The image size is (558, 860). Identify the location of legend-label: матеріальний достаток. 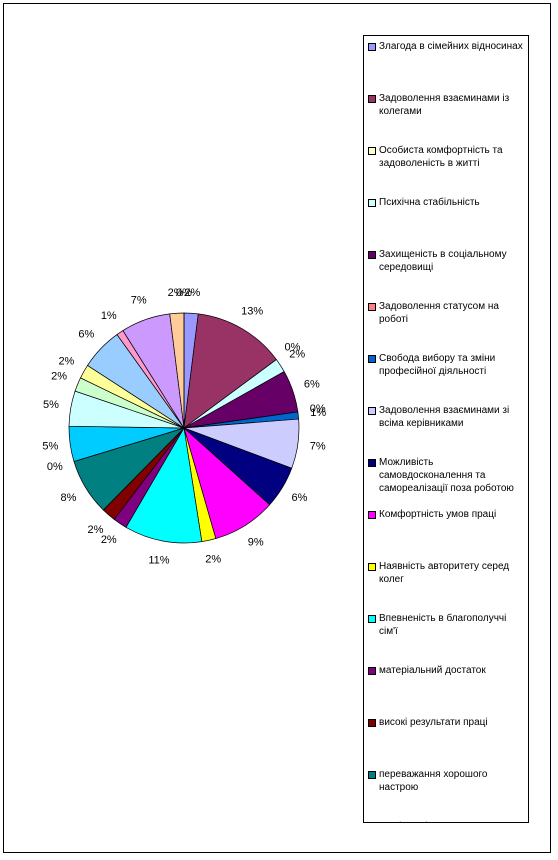
(432, 670).